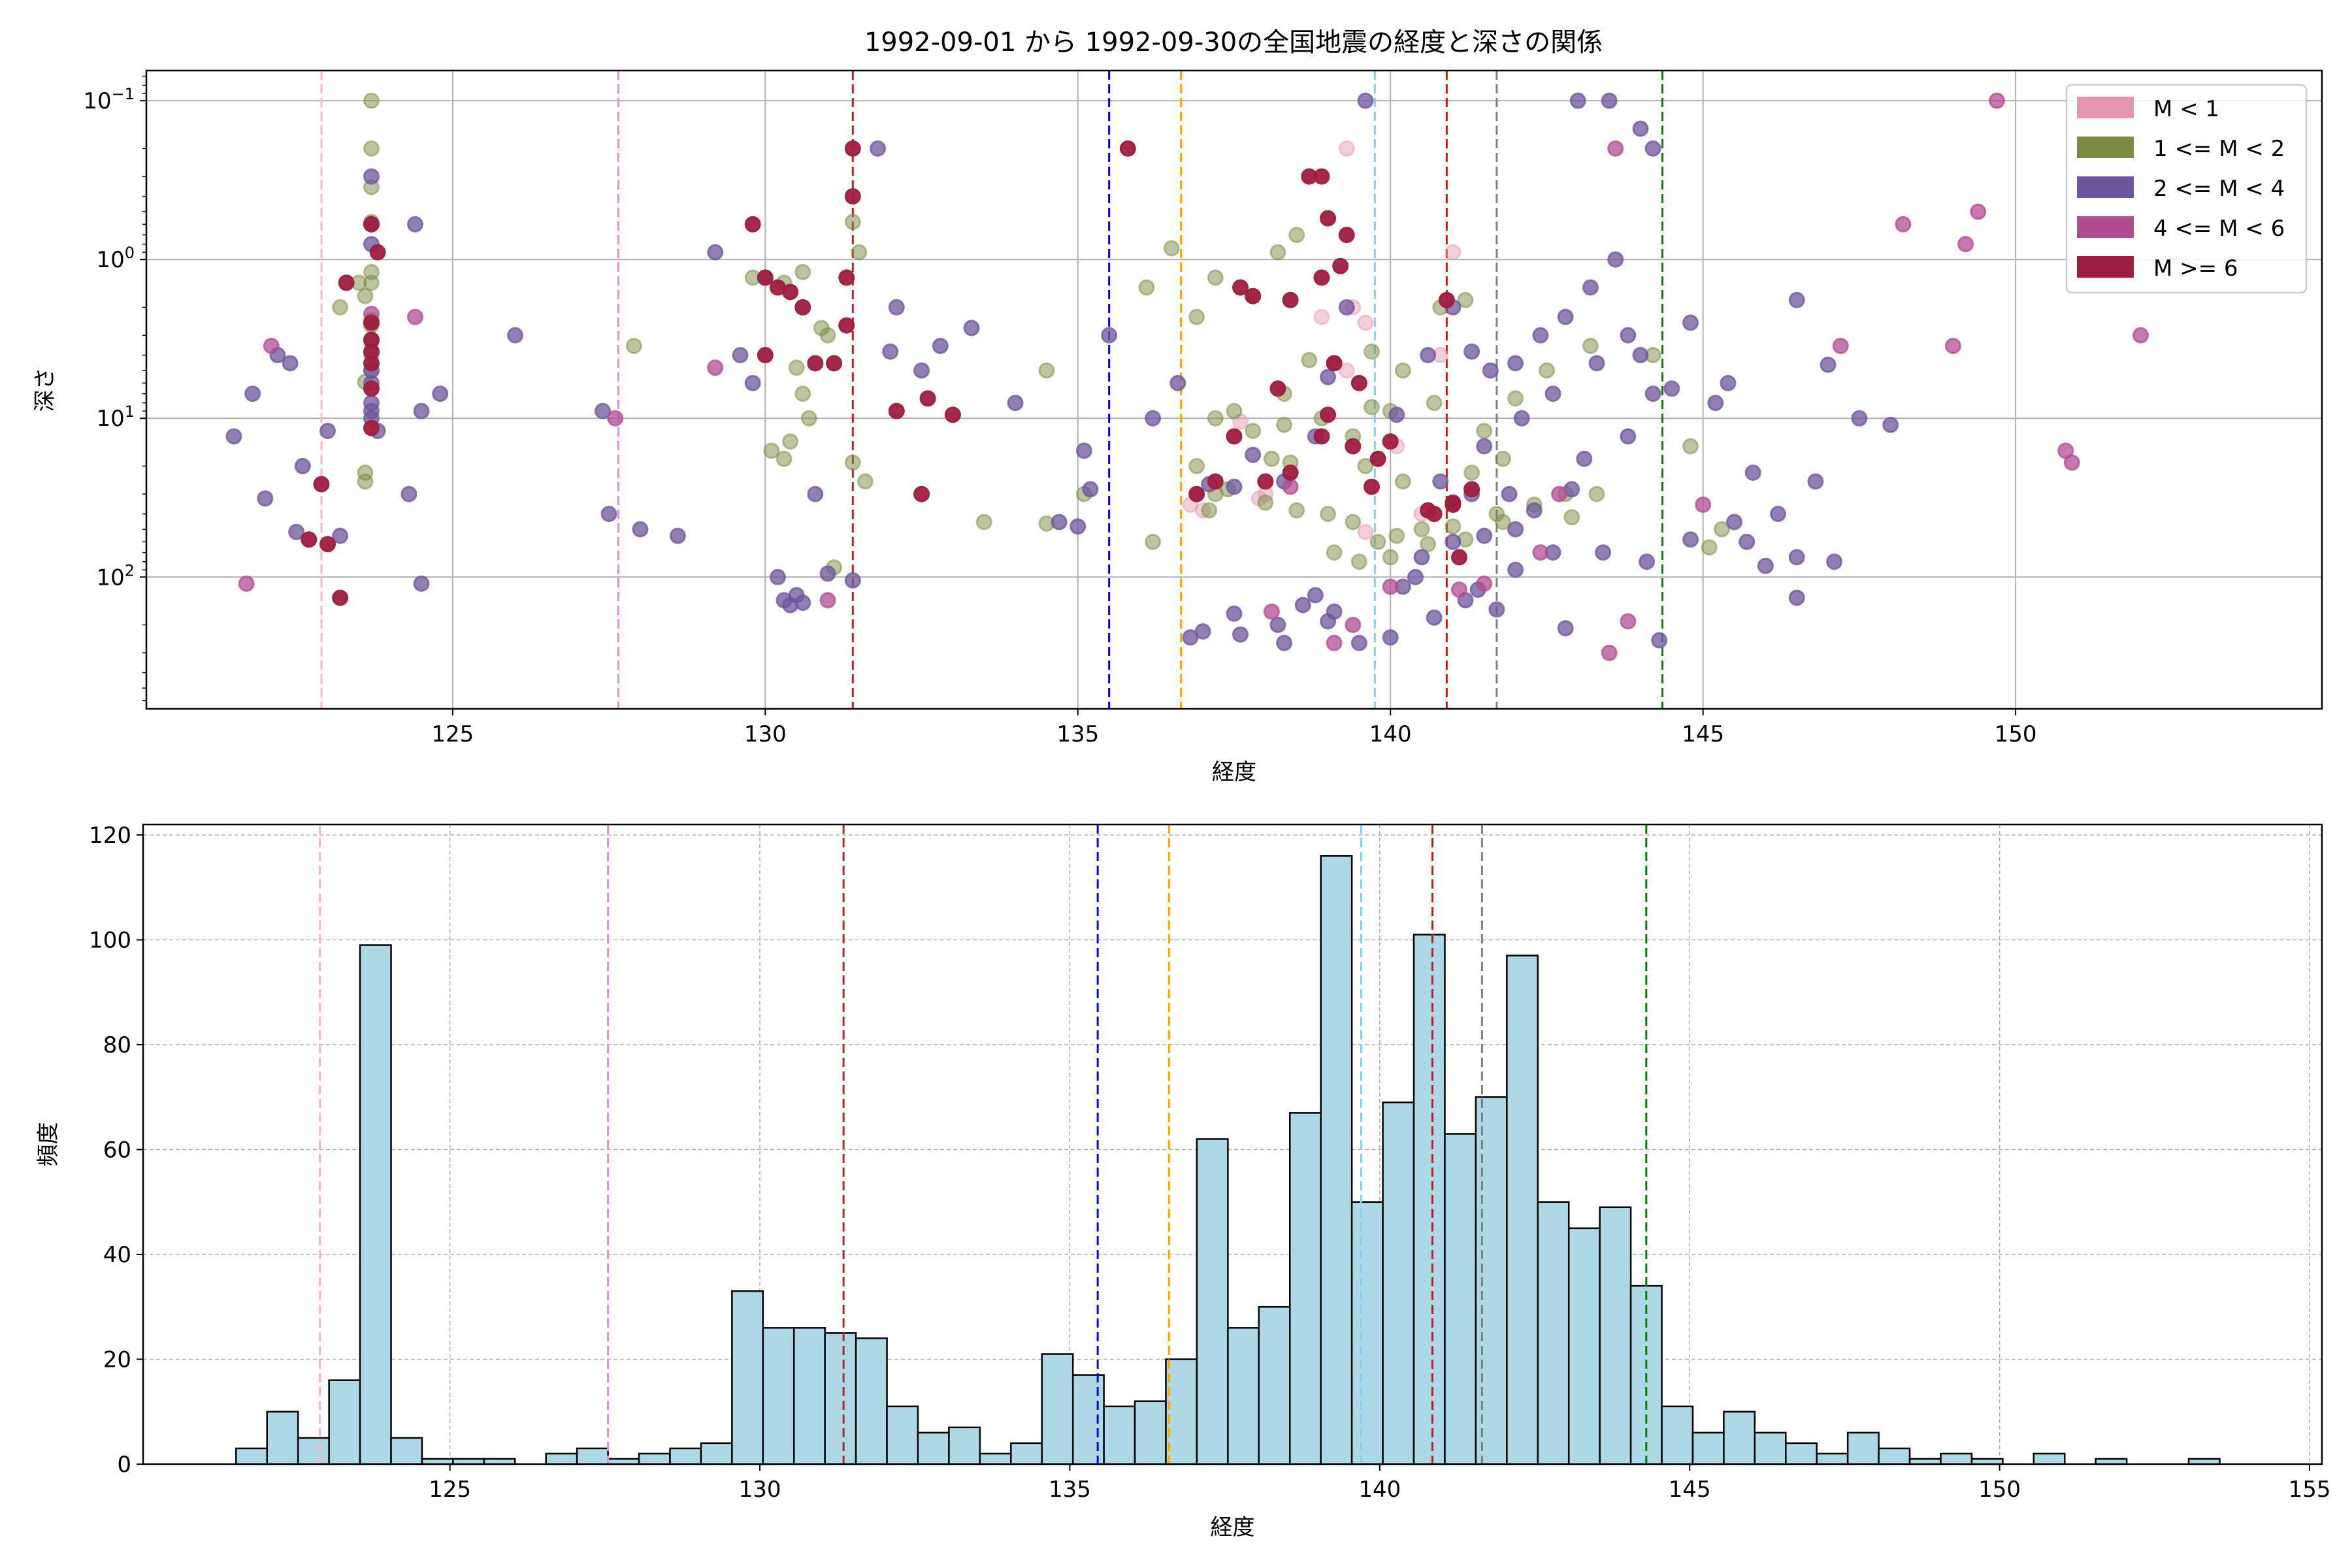 The image size is (2352, 1568). Describe the element at coordinates (2219, 189) in the screenshot. I see `legend-label: 2 <= M < 4` at that location.